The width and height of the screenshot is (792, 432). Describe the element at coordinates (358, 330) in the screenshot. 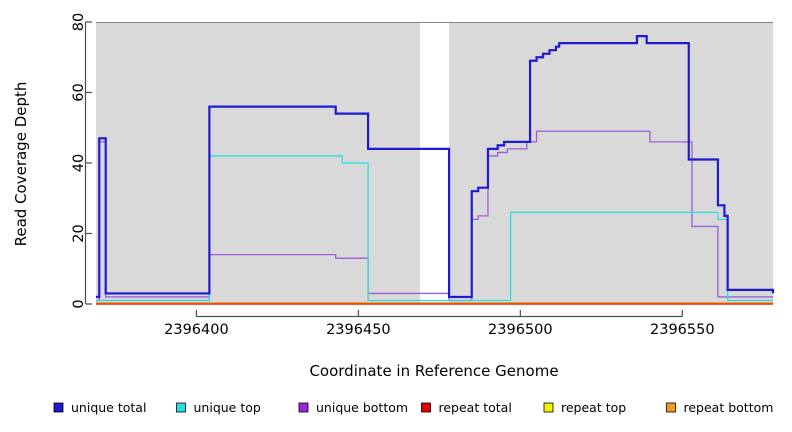

I see `x-axis-tick-label: 2396450` at that location.